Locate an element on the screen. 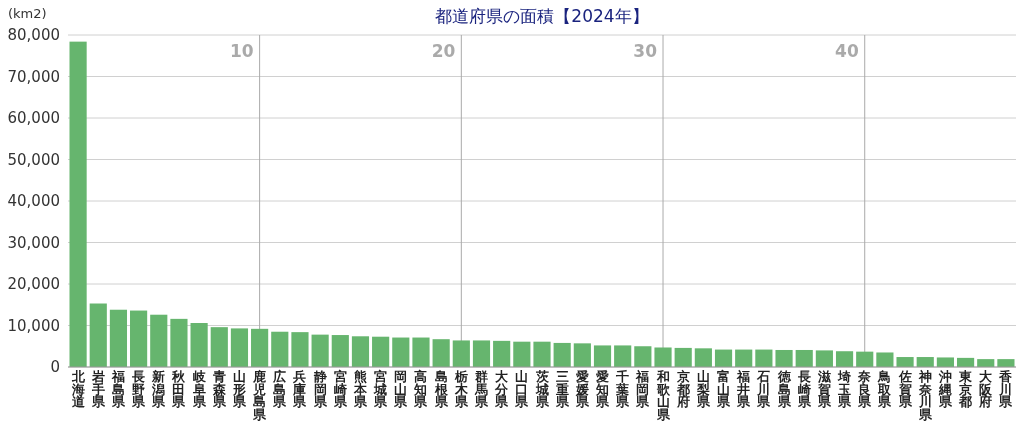 This screenshot has height=421, width=1024. ref-line-label: 20 is located at coordinates (443, 51).